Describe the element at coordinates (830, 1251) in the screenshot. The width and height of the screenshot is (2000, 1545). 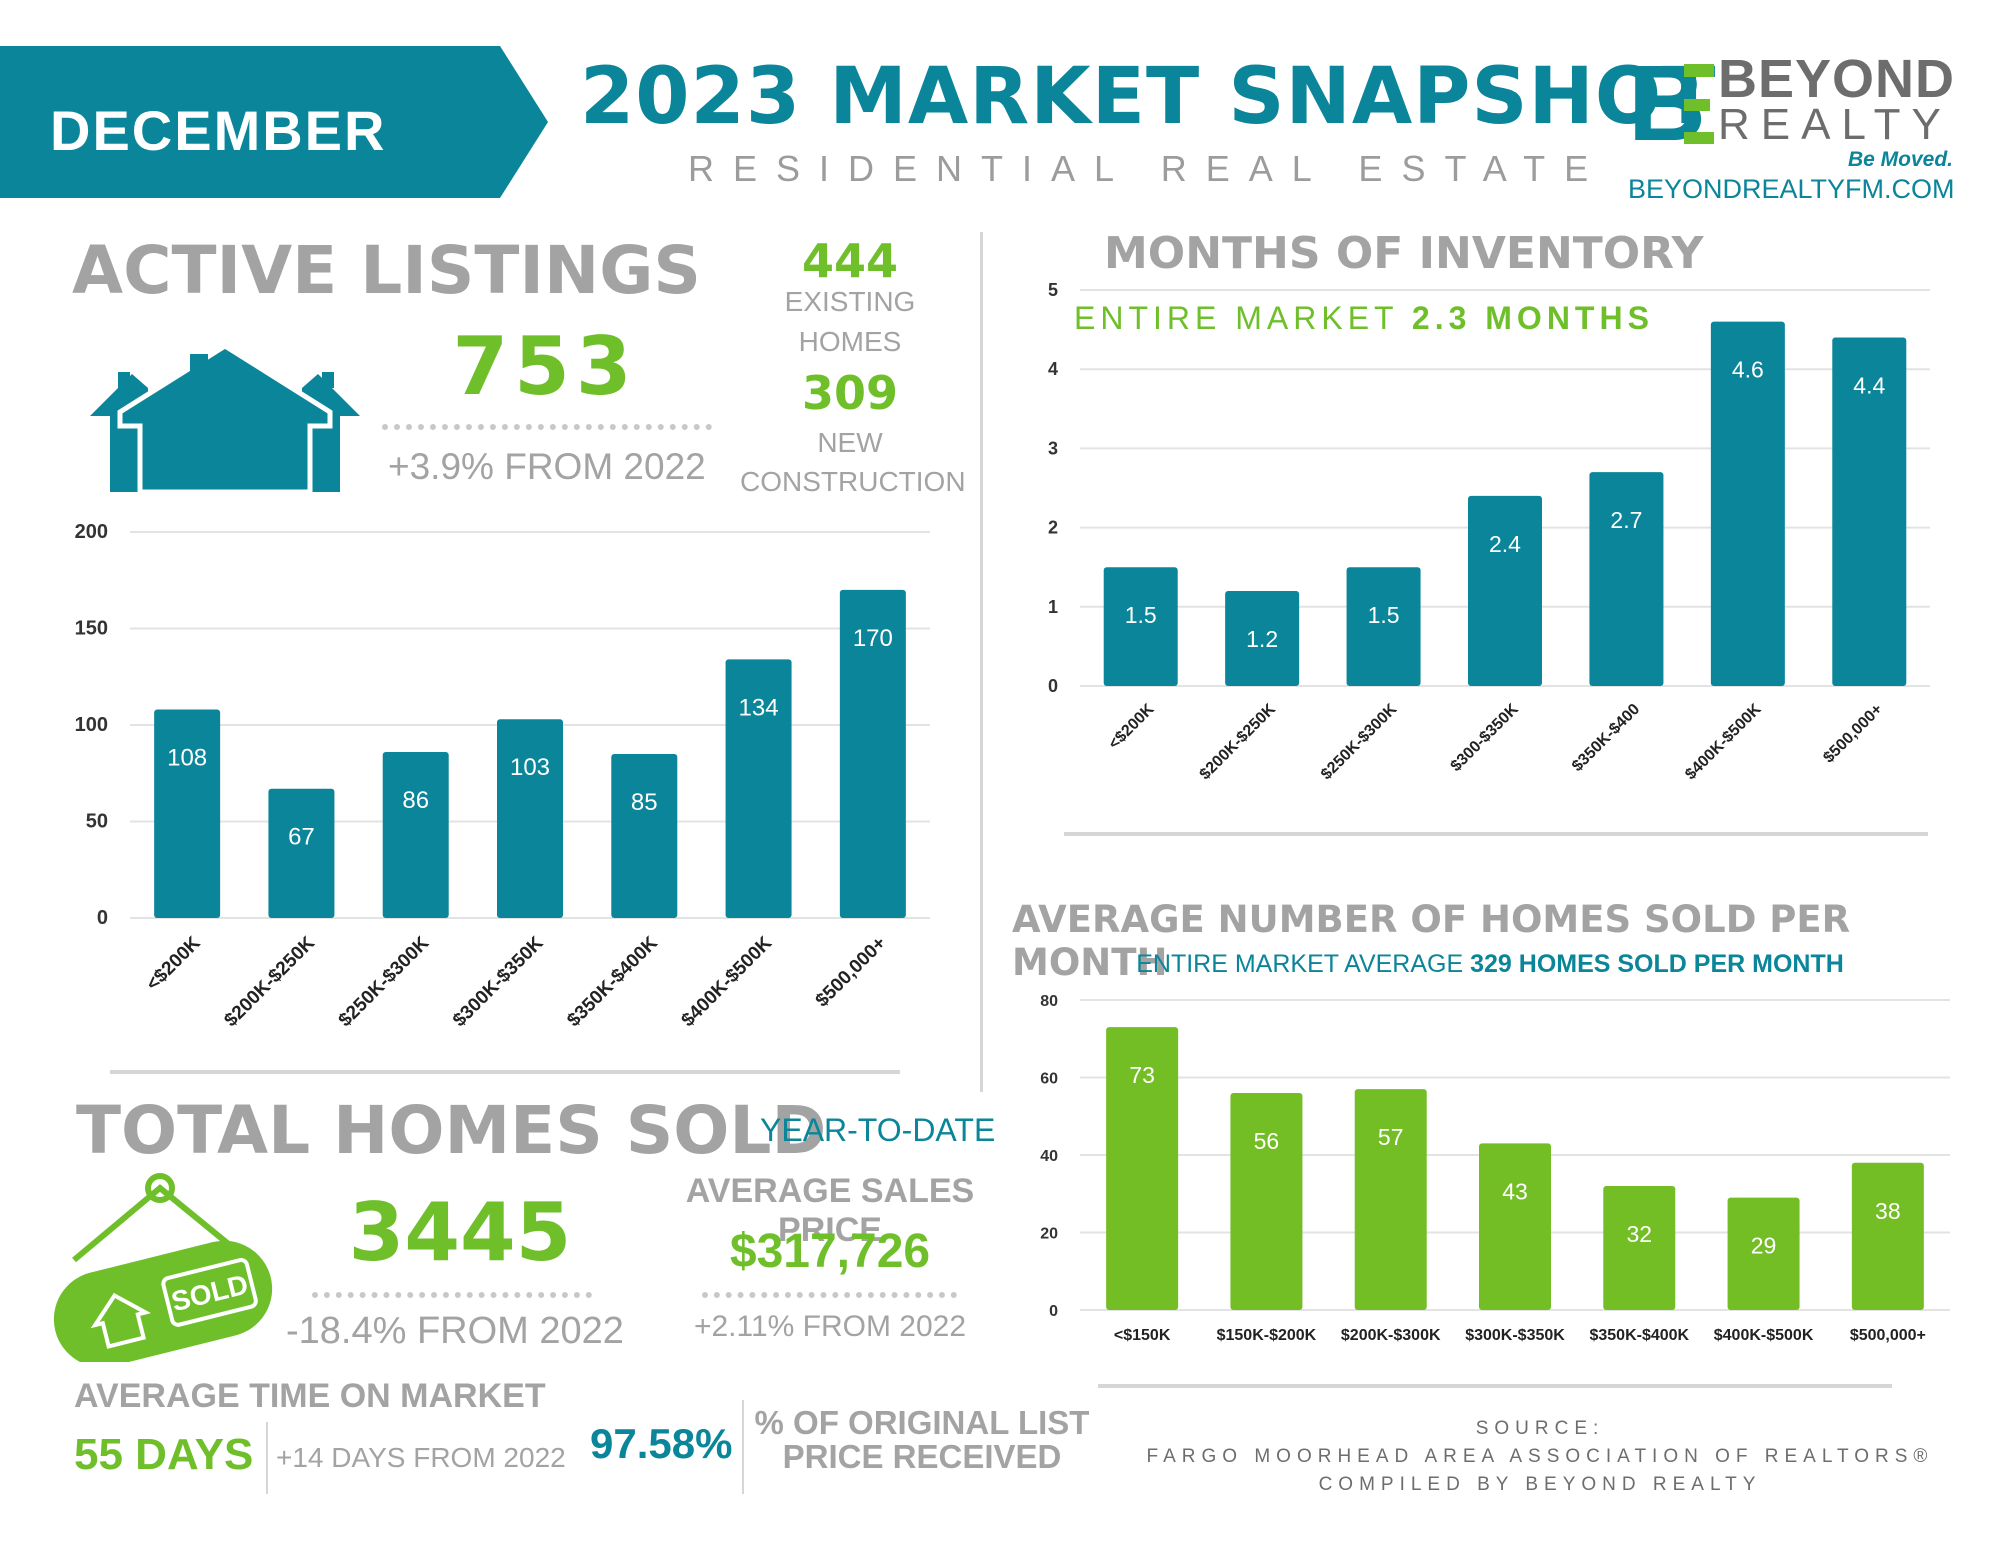
I see `avg-price-value: $317,726` at that location.